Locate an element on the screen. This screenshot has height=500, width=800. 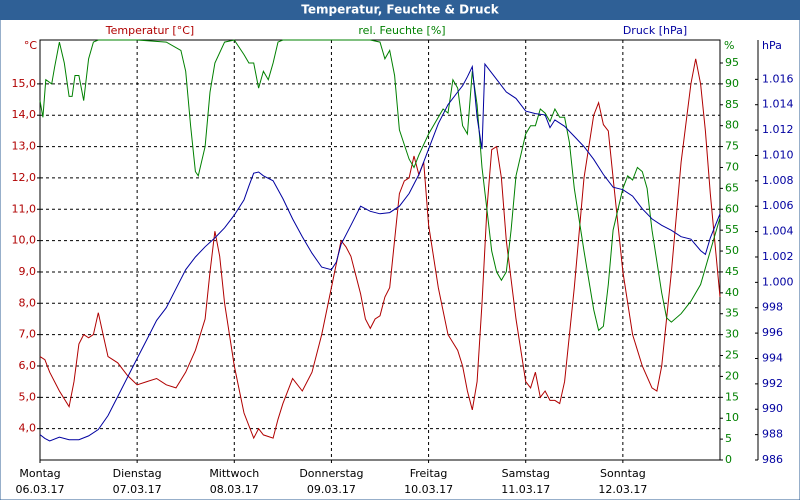
y3-tick-label: 986 is located at coordinates (772, 459).